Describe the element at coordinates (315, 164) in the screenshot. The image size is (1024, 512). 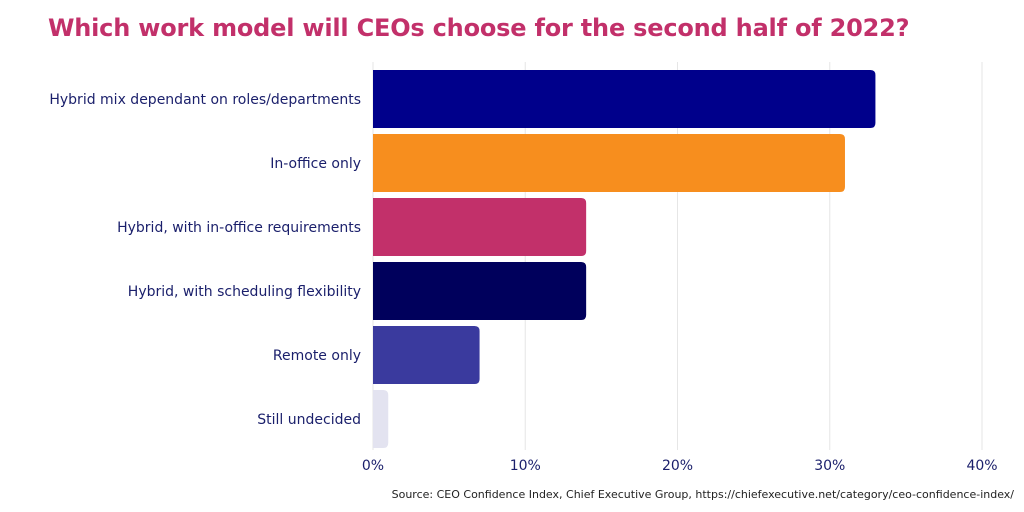
I see `category-label: In-office only` at that location.